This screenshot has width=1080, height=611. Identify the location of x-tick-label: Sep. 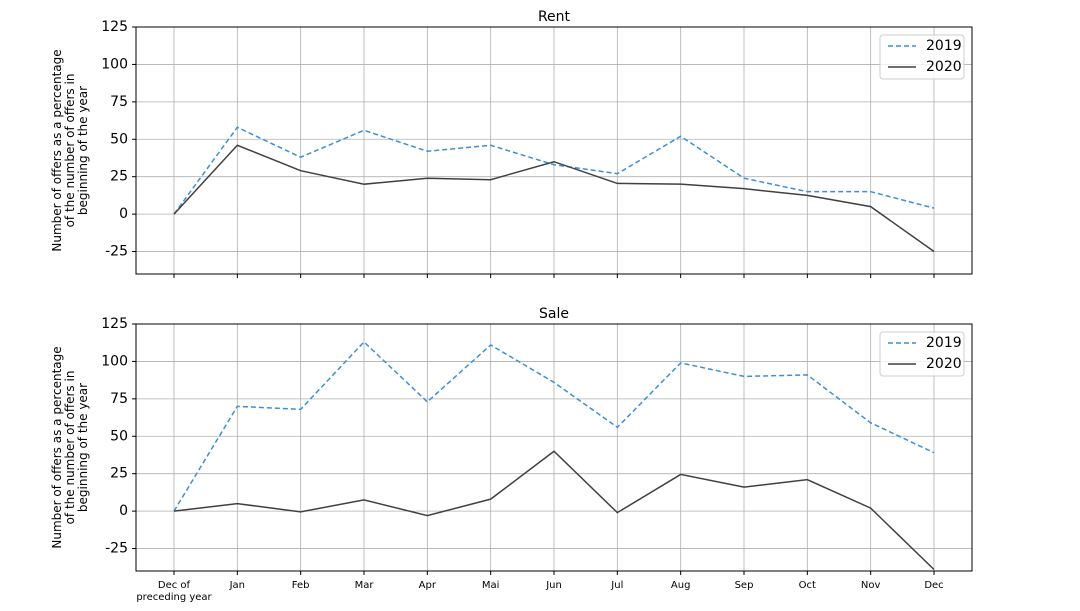
(744, 585).